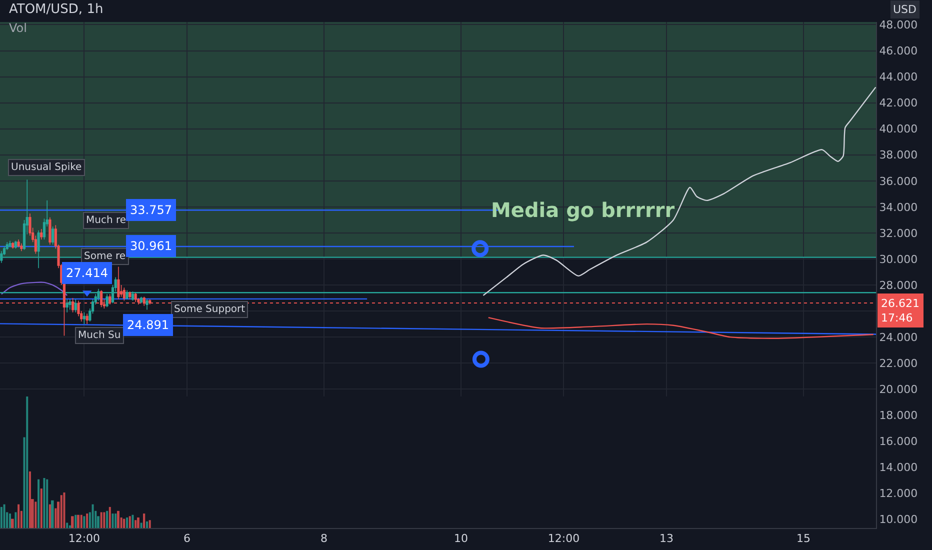 The height and width of the screenshot is (550, 932). What do you see at coordinates (210, 309) in the screenshot?
I see `annotation: Some Support` at bounding box center [210, 309].